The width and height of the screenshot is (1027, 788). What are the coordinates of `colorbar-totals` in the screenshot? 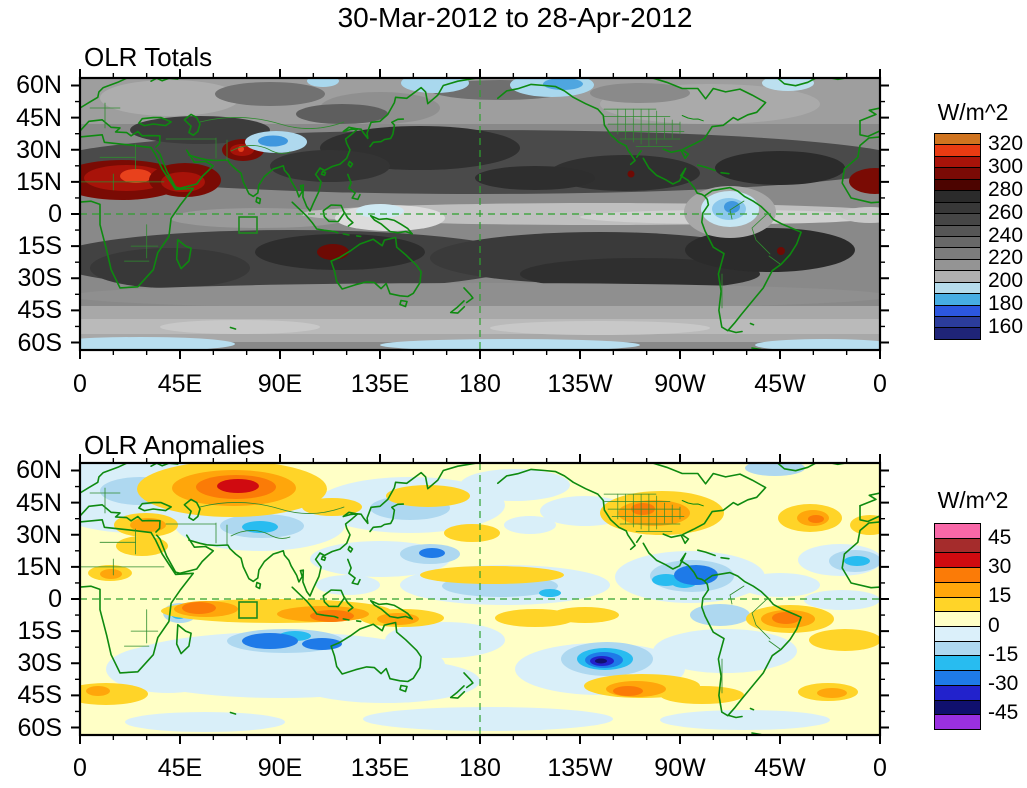 It's located at (957, 236).